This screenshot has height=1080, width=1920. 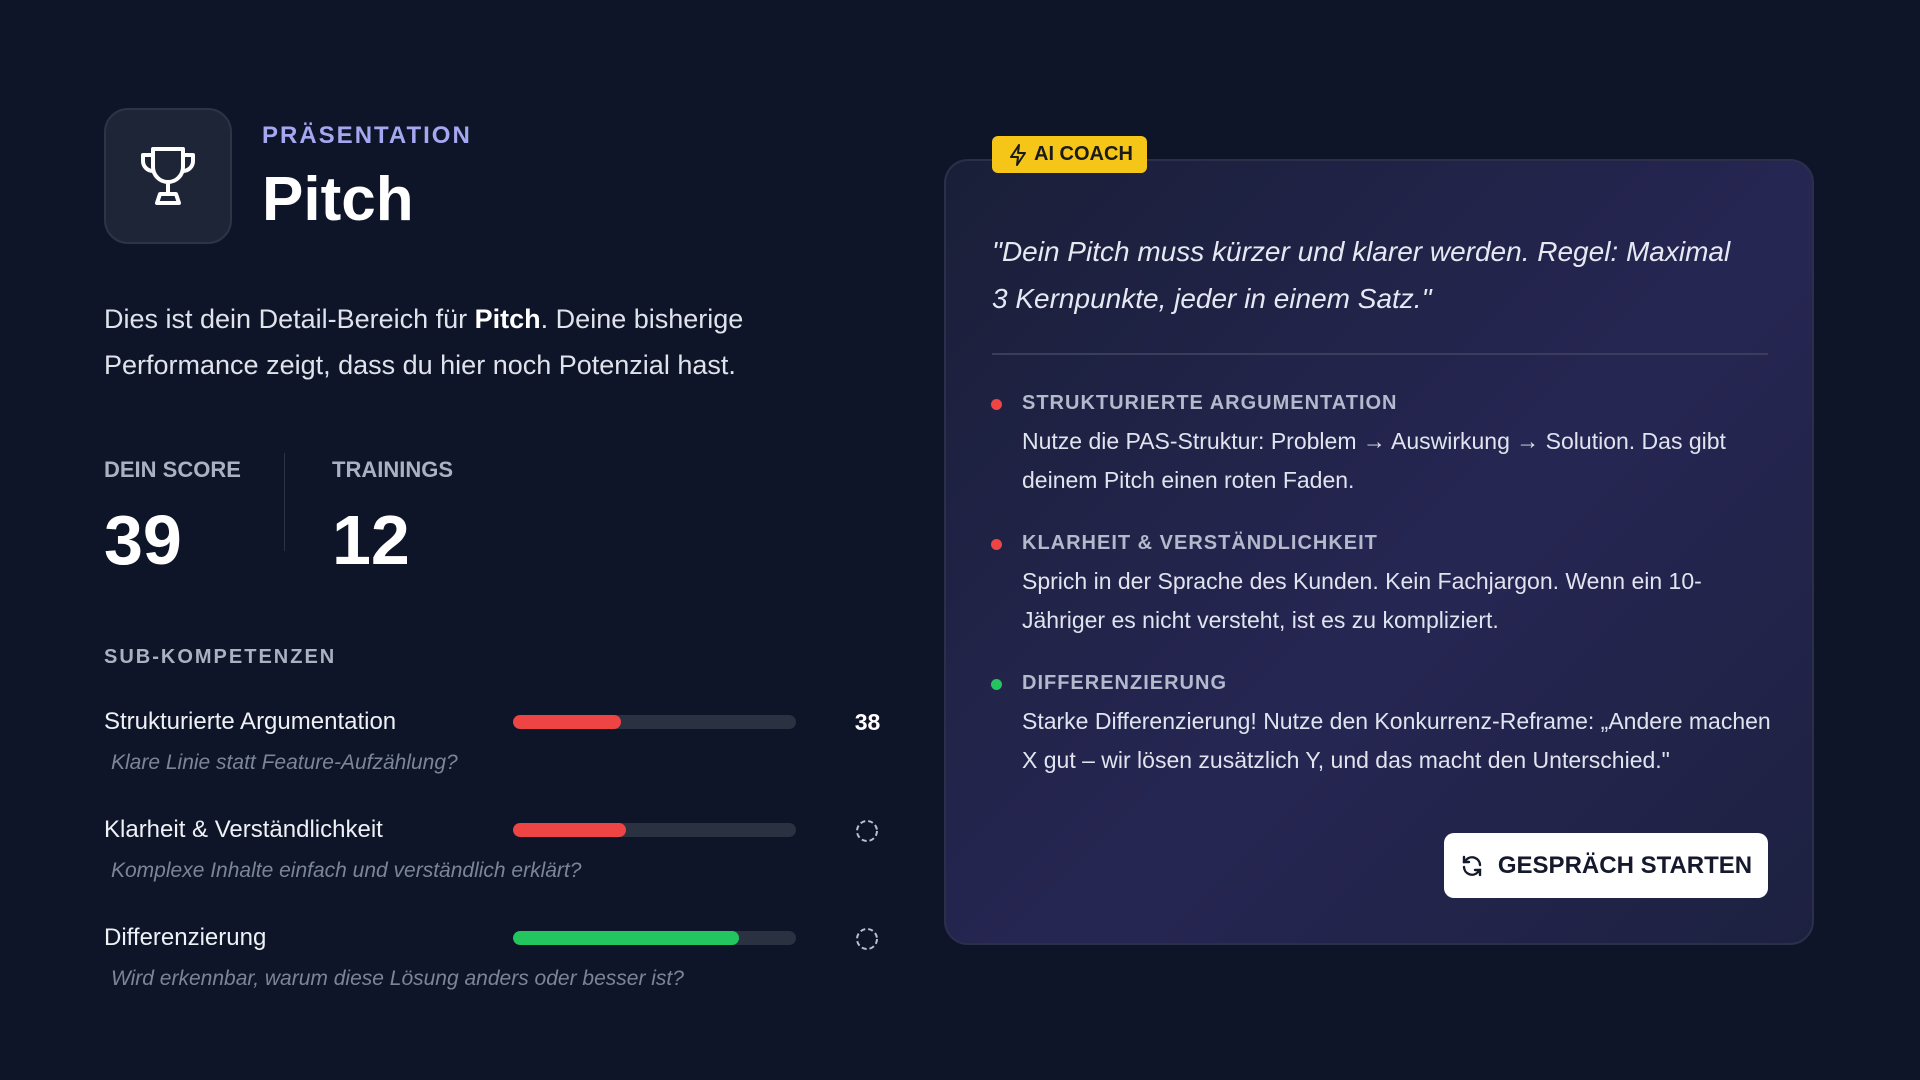 What do you see at coordinates (1083, 154) in the screenshot?
I see `badge-text: AI COACH` at bounding box center [1083, 154].